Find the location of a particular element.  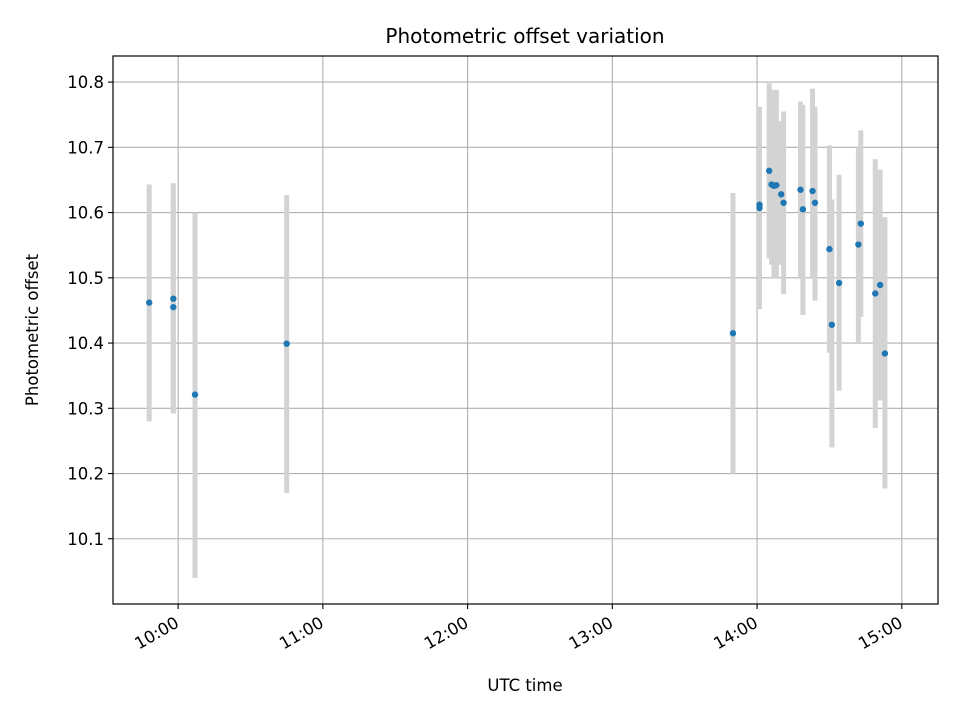

x-tick-label: 14:00 is located at coordinates (735, 633).